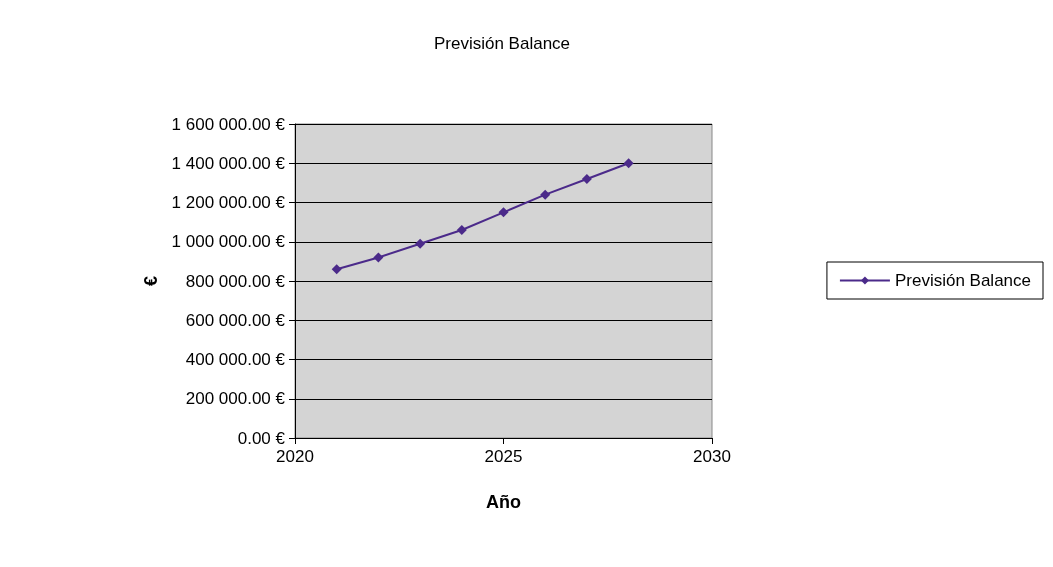 Image resolution: width=1053 pixels, height=567 pixels. What do you see at coordinates (503, 502) in the screenshot?
I see `x-axis-title: Año` at bounding box center [503, 502].